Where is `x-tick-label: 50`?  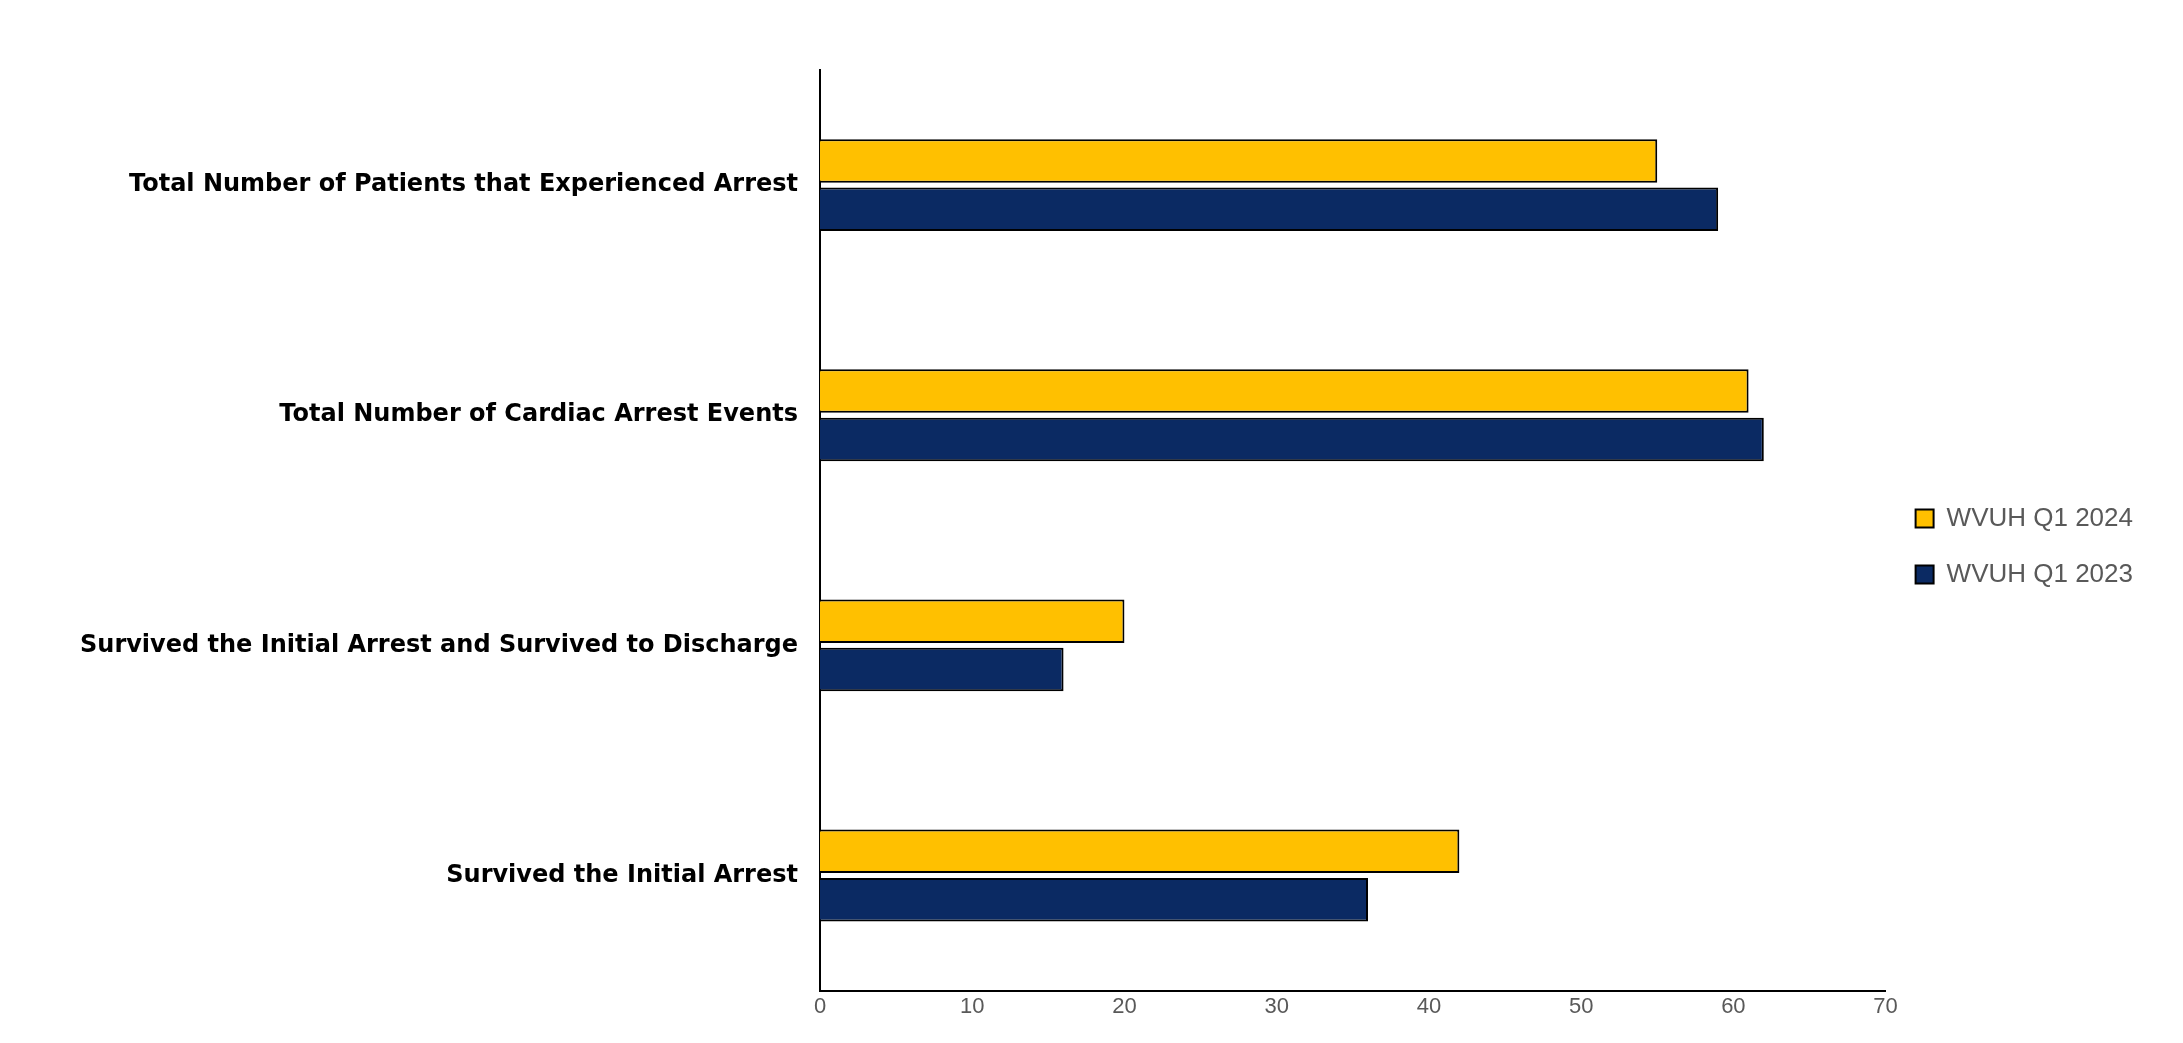
x-tick-label: 50 is located at coordinates (1581, 1005).